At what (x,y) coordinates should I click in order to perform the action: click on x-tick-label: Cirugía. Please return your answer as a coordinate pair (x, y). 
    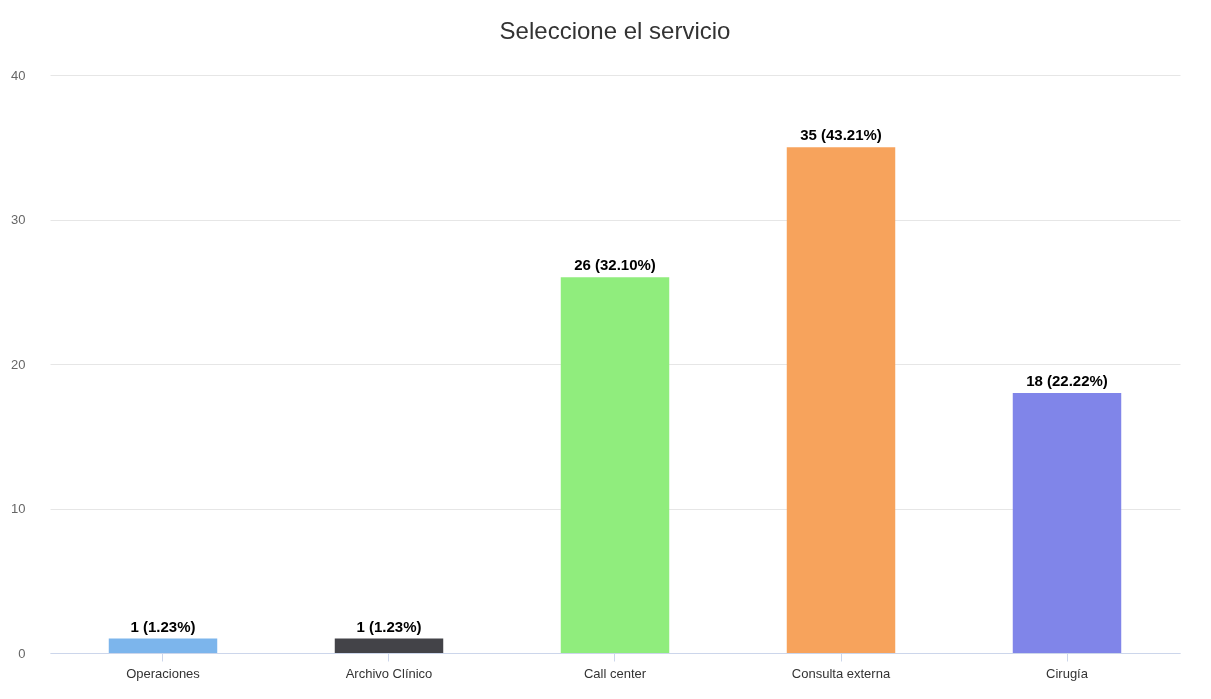
    Looking at the image, I should click on (1067, 673).